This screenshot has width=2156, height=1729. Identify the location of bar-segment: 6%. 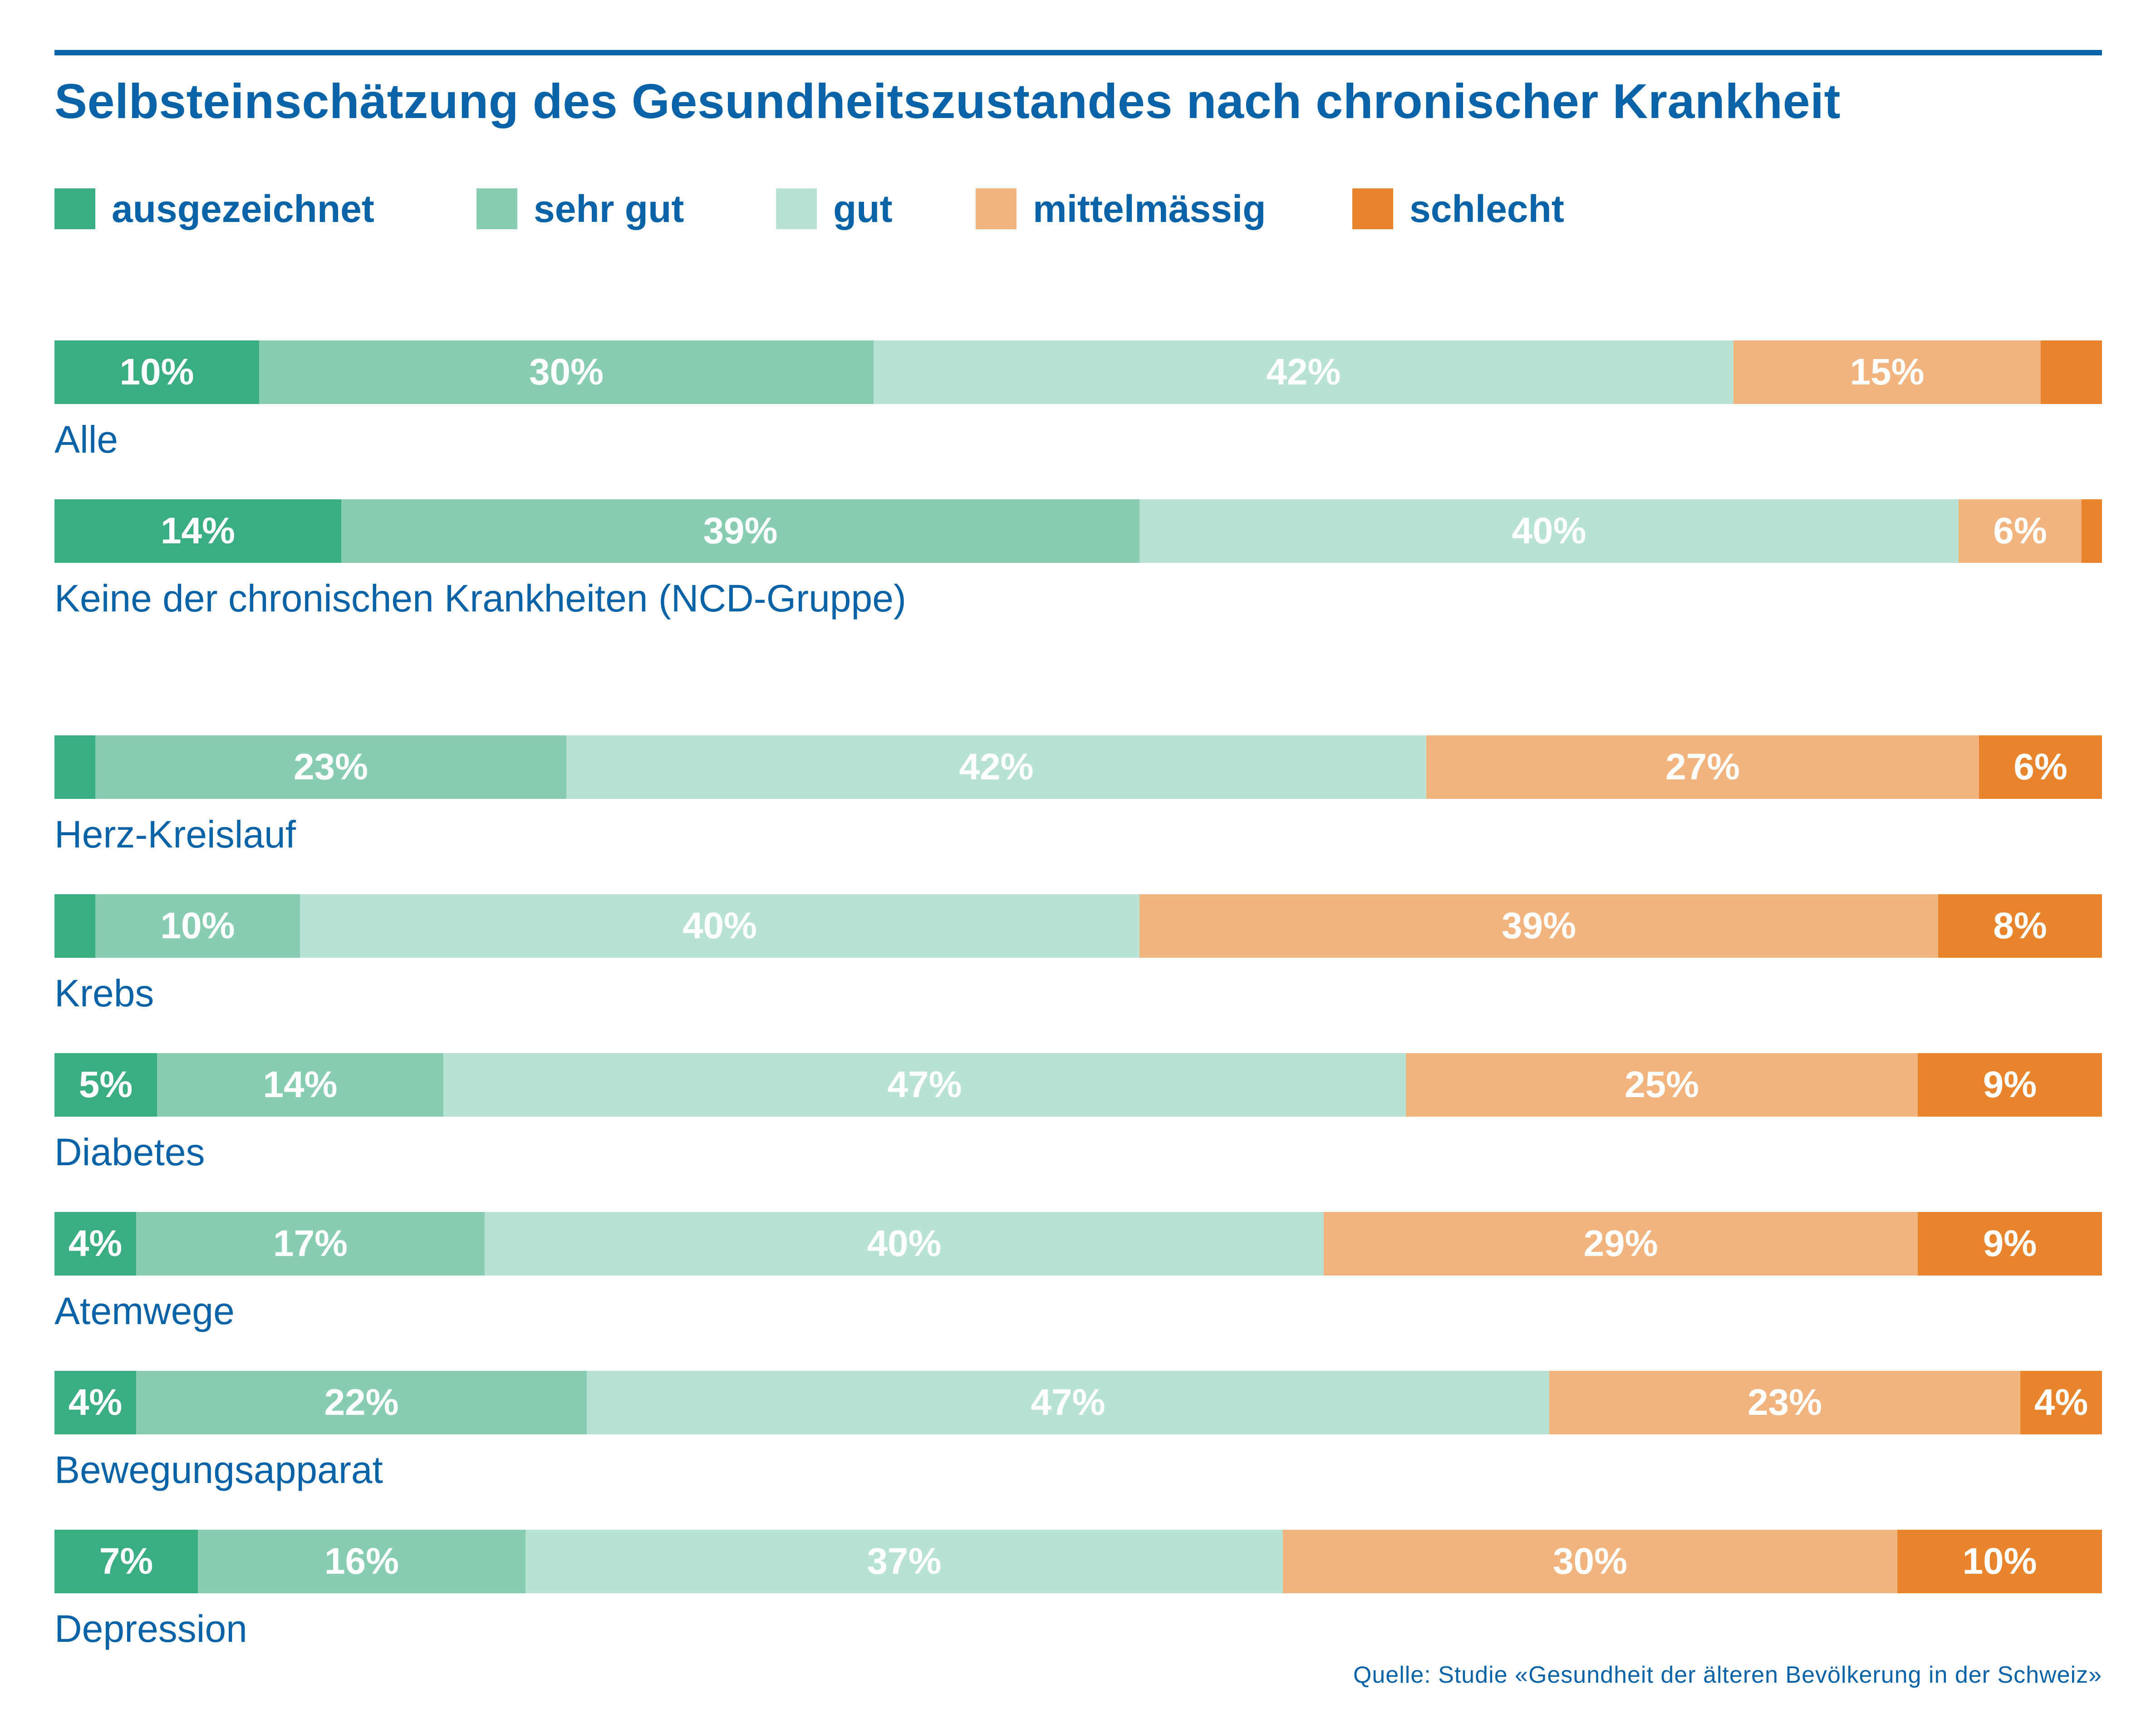
(2020, 531).